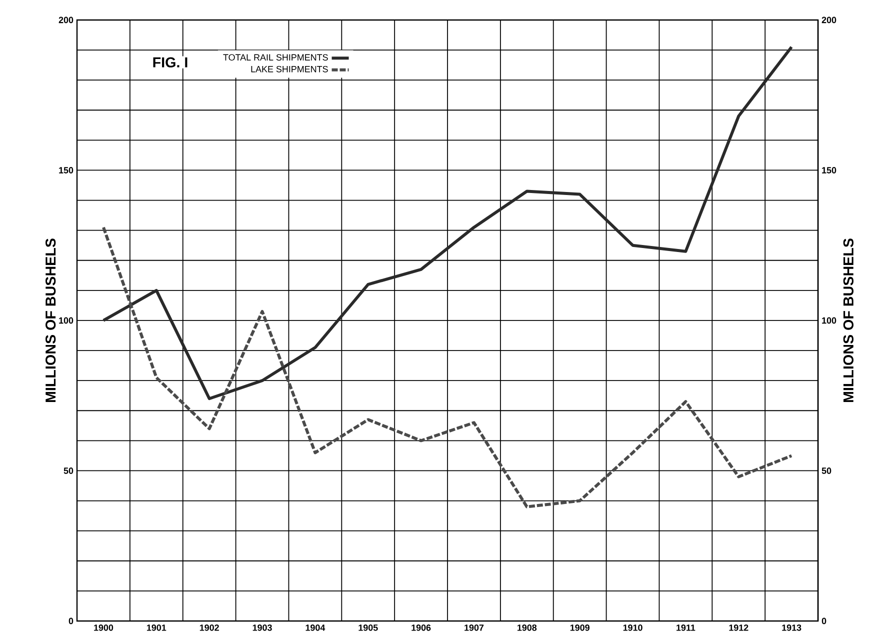 This screenshot has height=643, width=885. What do you see at coordinates (316, 627) in the screenshot?
I see `x-tick-label: 1904` at bounding box center [316, 627].